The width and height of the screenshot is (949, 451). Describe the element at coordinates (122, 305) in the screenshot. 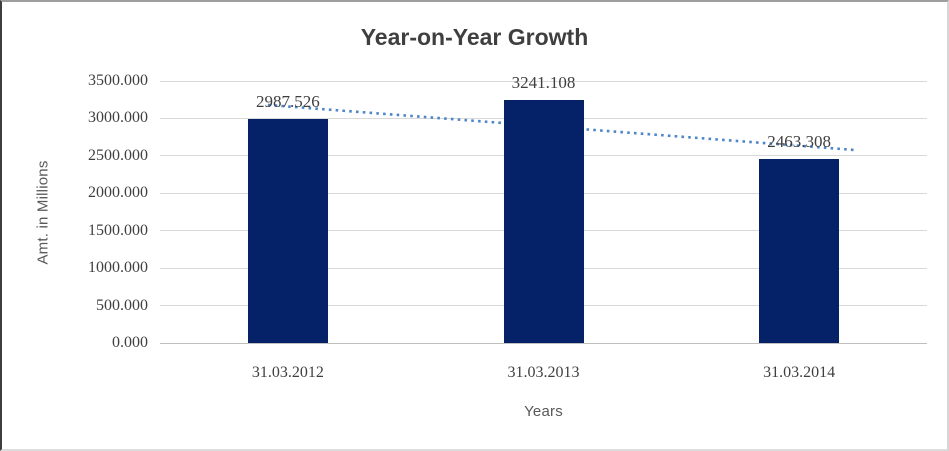

I see `y-tick-label: 500.000` at that location.